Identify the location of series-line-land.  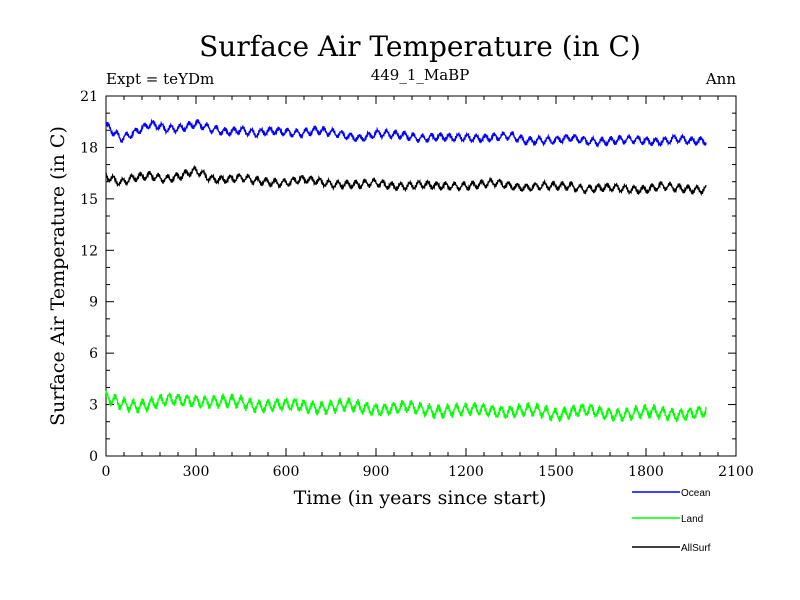
(406, 406).